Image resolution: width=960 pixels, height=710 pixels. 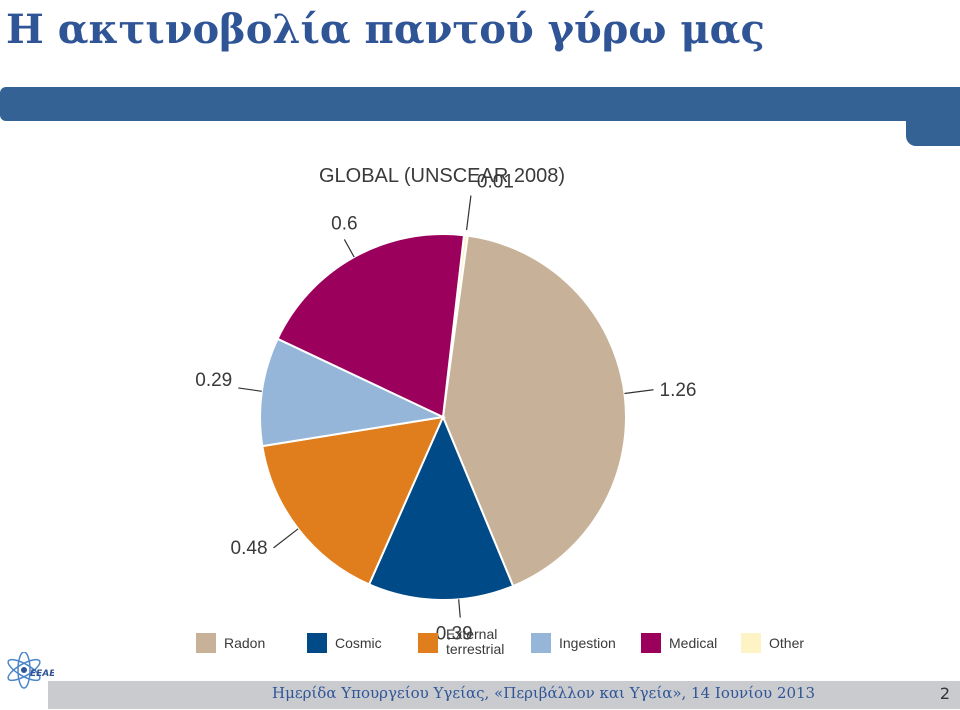 What do you see at coordinates (344, 223) in the screenshot?
I see `slice-label-medical: 0.6` at bounding box center [344, 223].